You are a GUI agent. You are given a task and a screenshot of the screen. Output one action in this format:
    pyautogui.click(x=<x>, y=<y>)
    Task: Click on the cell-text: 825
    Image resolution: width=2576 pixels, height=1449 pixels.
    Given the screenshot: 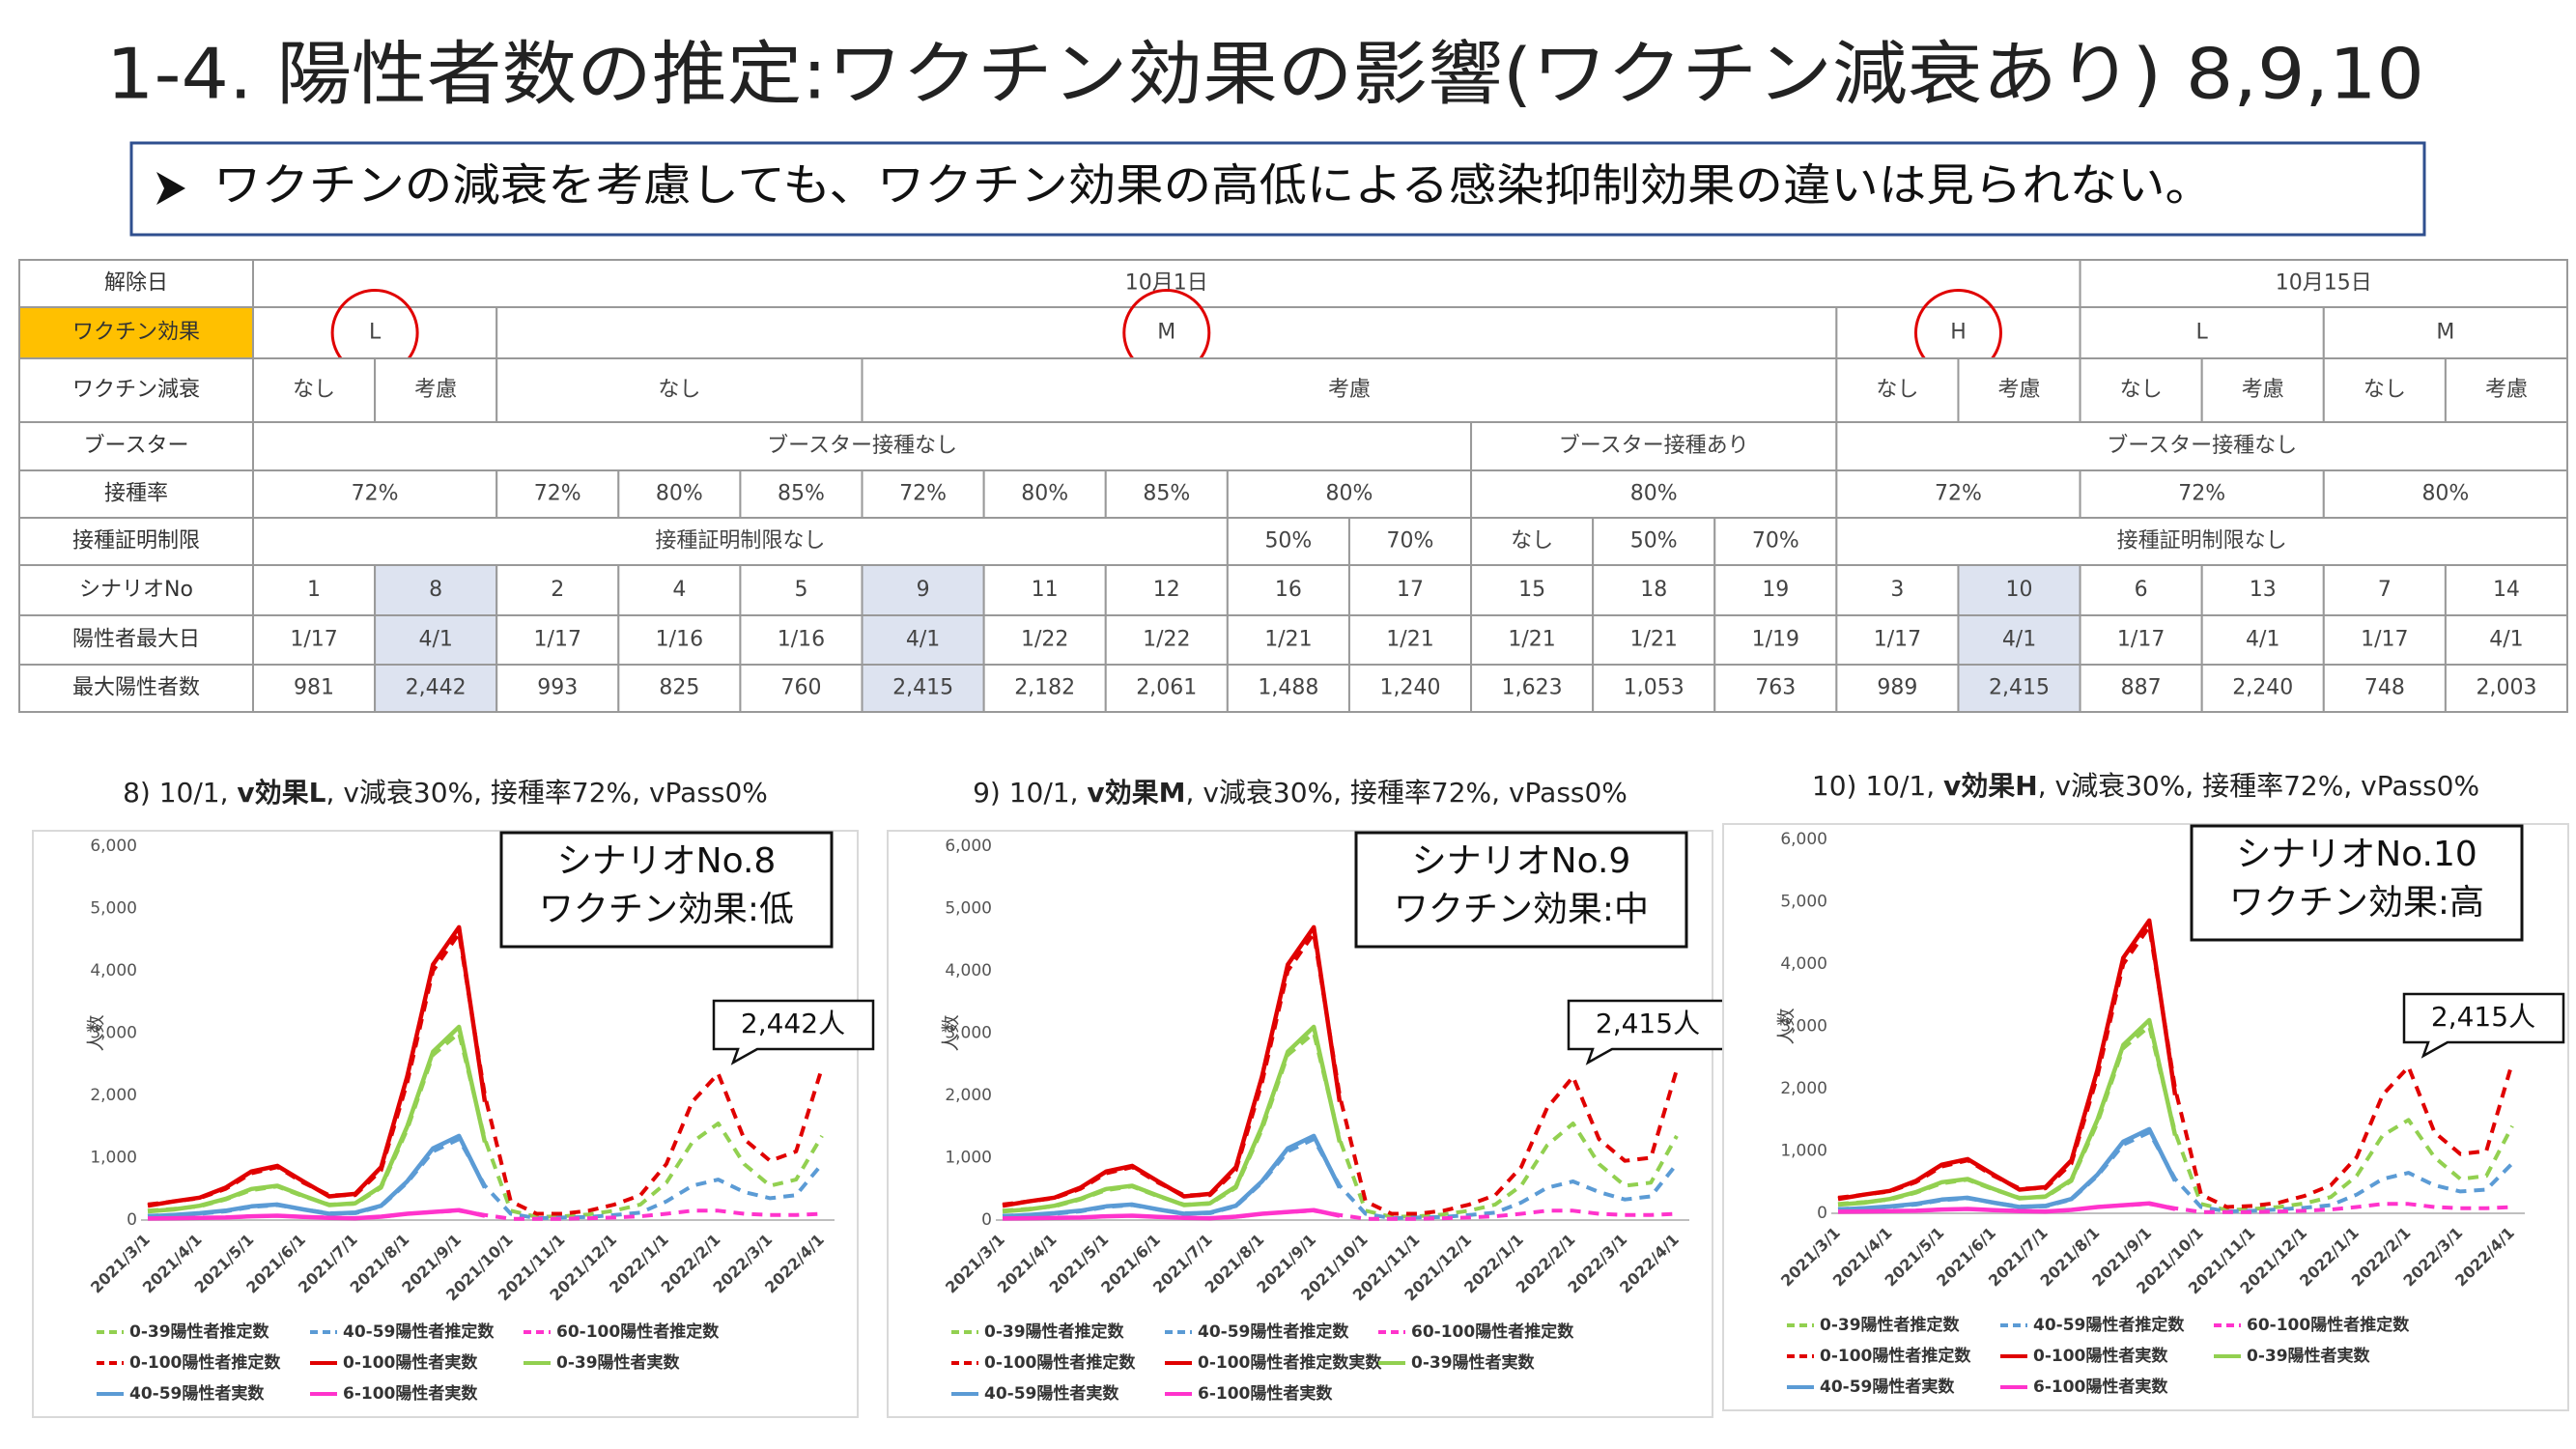 What is the action you would take?
    pyautogui.click(x=679, y=688)
    